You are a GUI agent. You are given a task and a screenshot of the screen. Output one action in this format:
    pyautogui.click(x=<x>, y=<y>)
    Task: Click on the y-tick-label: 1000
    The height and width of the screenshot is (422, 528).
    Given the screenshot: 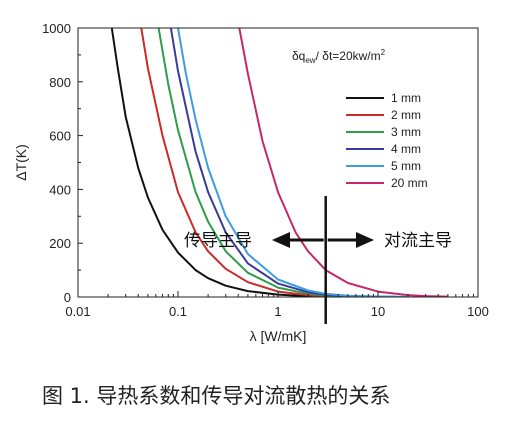 What is the action you would take?
    pyautogui.click(x=56, y=28)
    